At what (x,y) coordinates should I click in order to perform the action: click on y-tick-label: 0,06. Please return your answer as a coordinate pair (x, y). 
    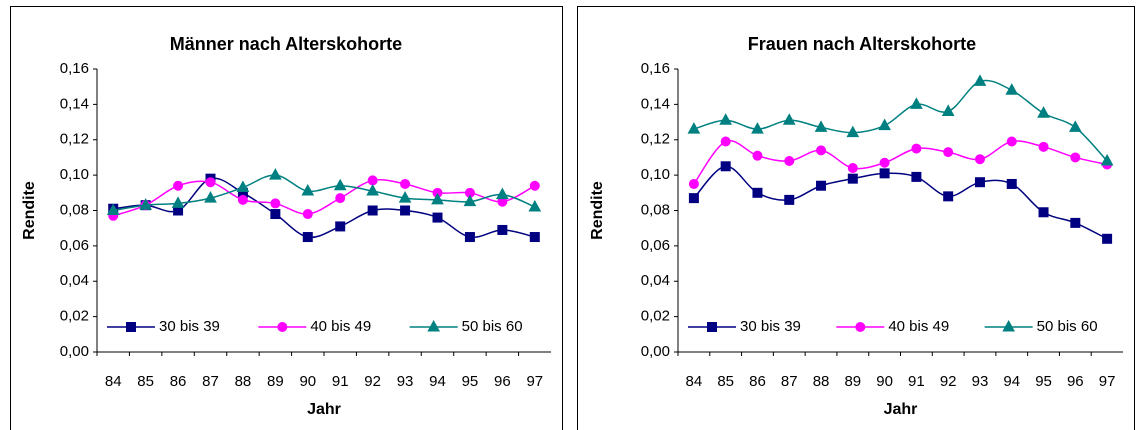
    Looking at the image, I should click on (655, 245).